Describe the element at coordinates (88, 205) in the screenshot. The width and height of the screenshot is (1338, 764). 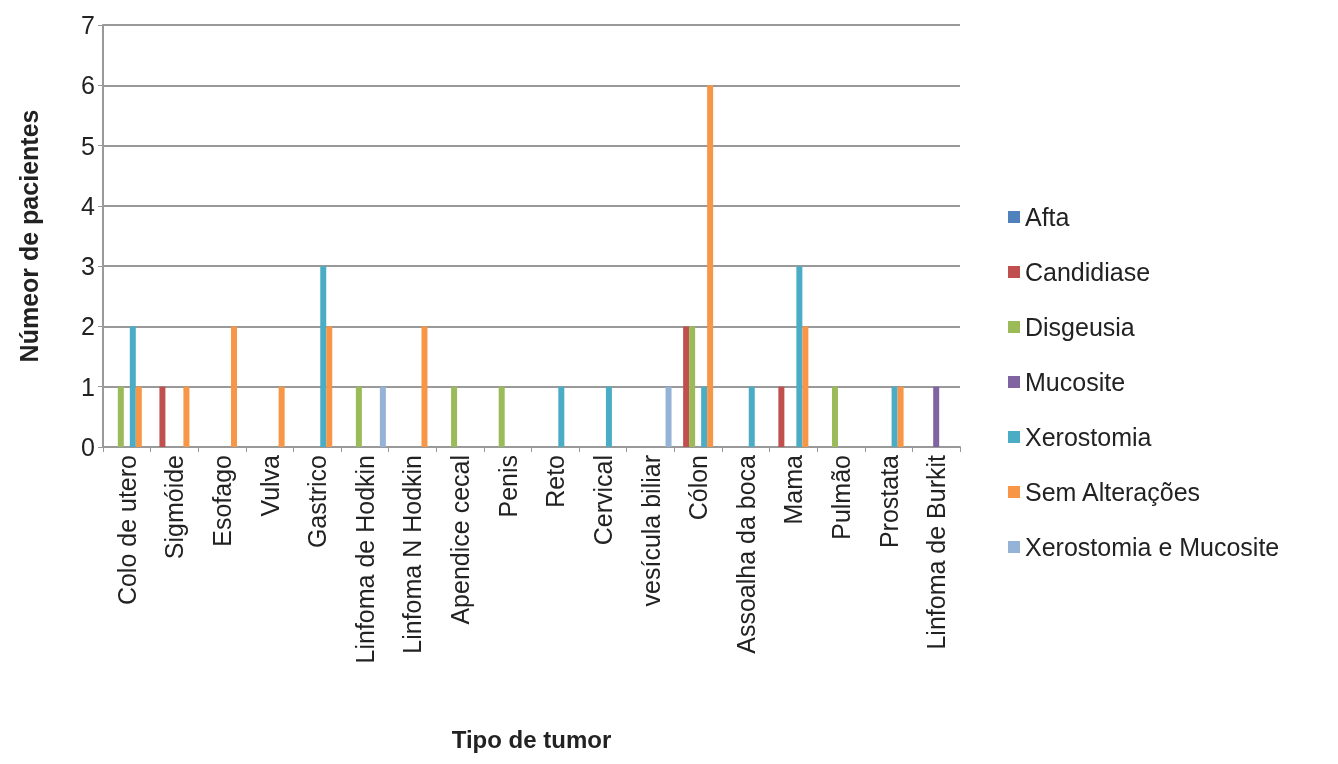
I see `y-tick-label: 4` at that location.